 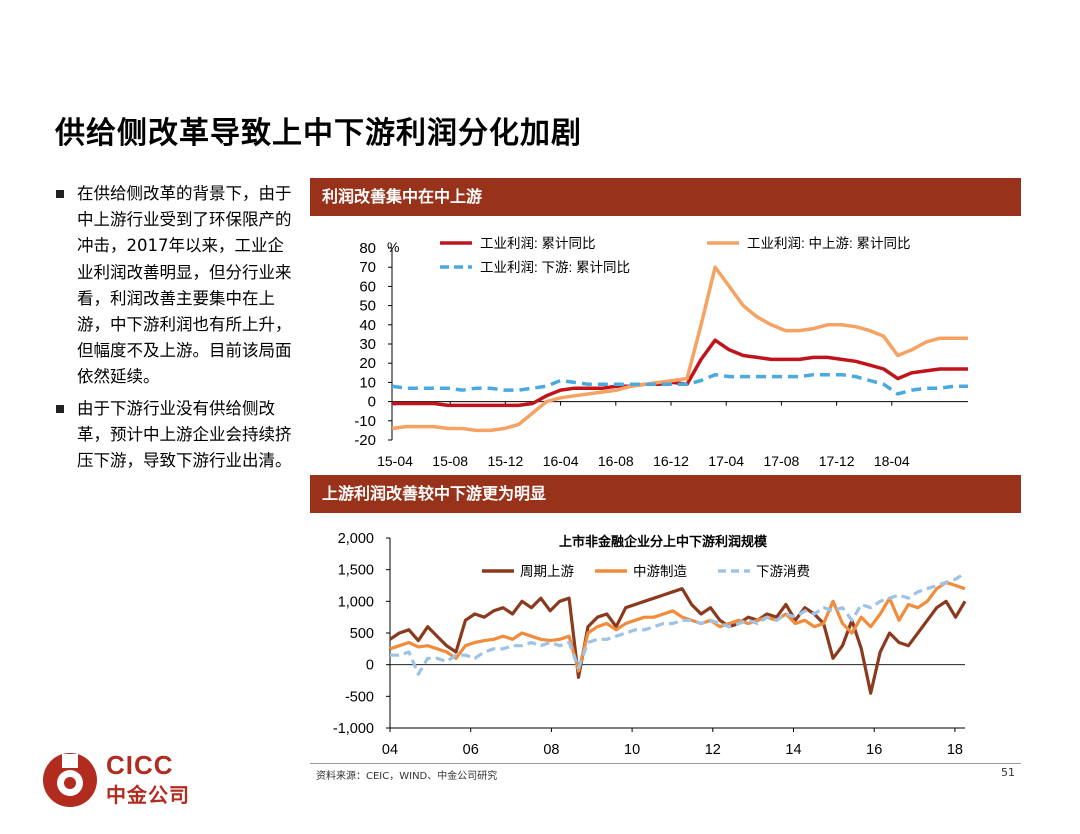 What do you see at coordinates (660, 571) in the screenshot?
I see `legend-label: 中游制造` at bounding box center [660, 571].